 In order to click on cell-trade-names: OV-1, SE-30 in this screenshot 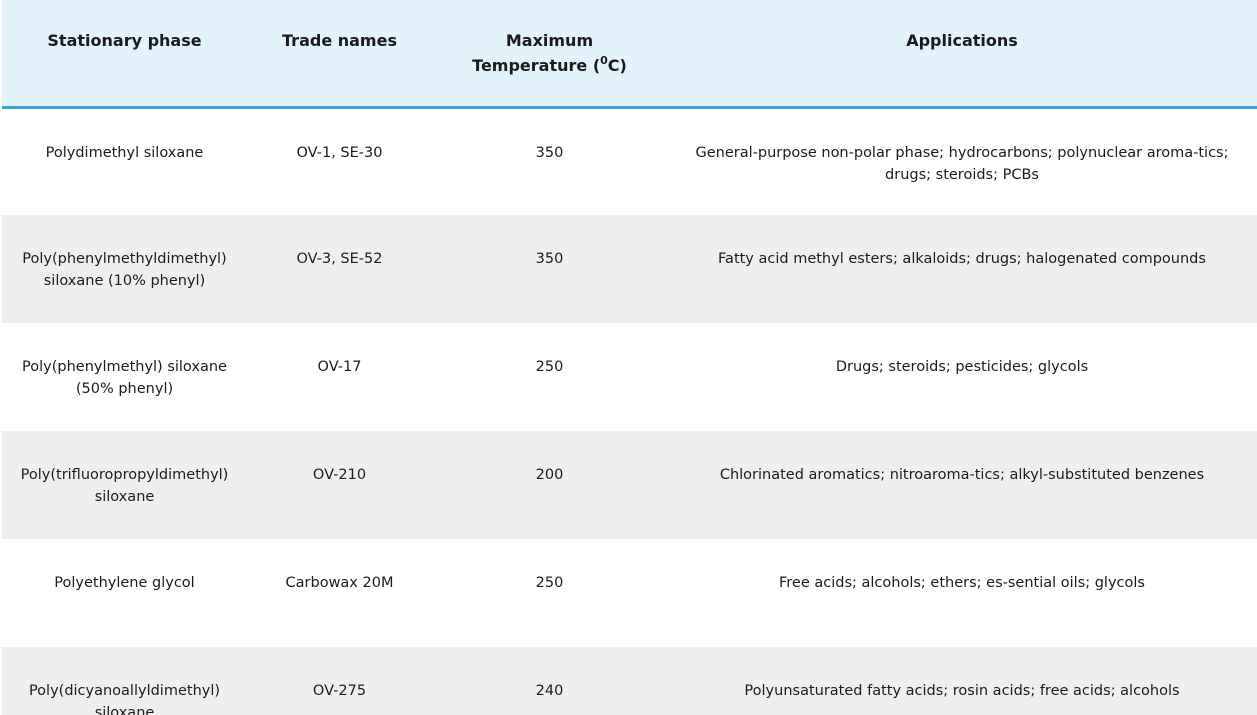, I will do `click(339, 152)`.